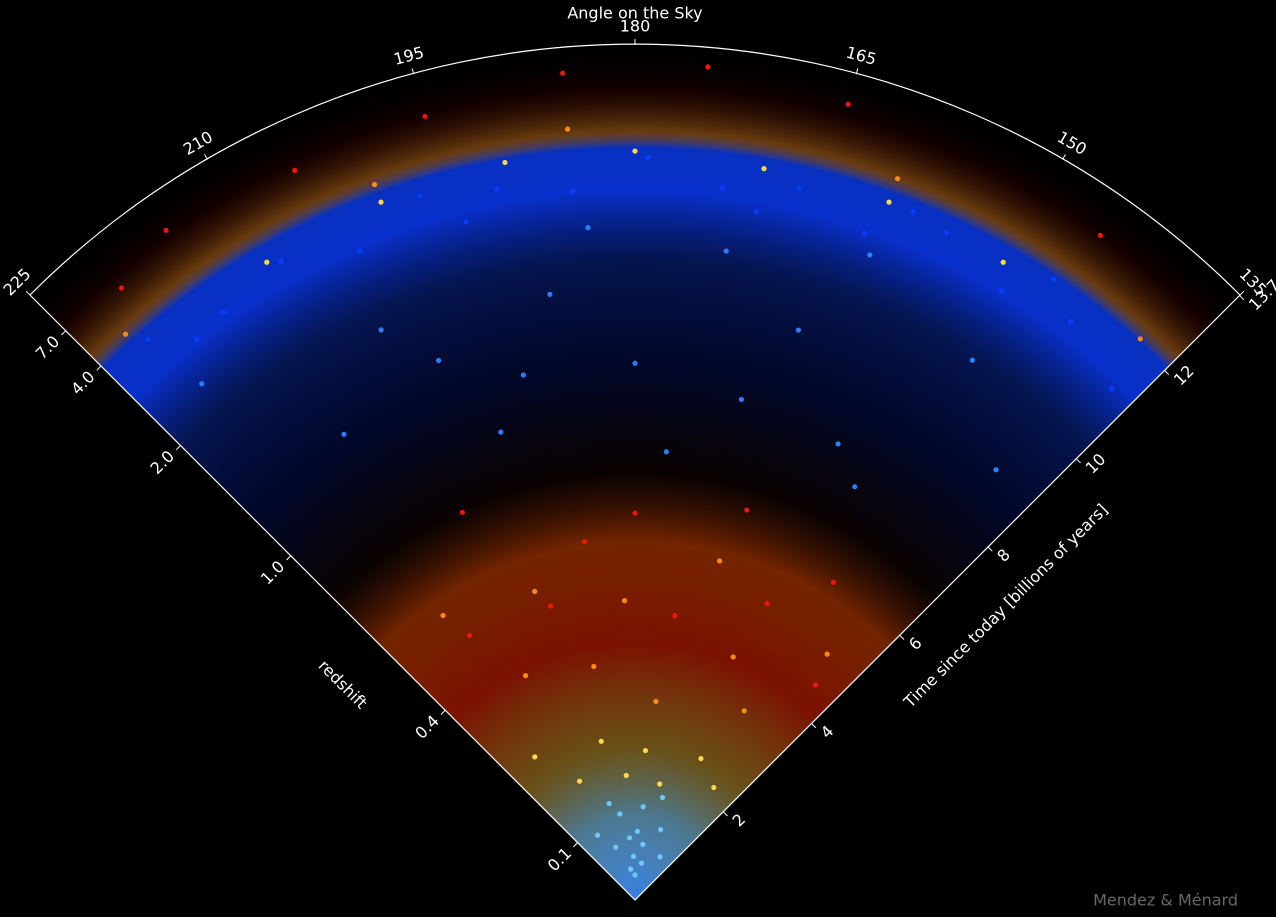  I want to click on y2-tick-label: 2.0, so click(162, 462).